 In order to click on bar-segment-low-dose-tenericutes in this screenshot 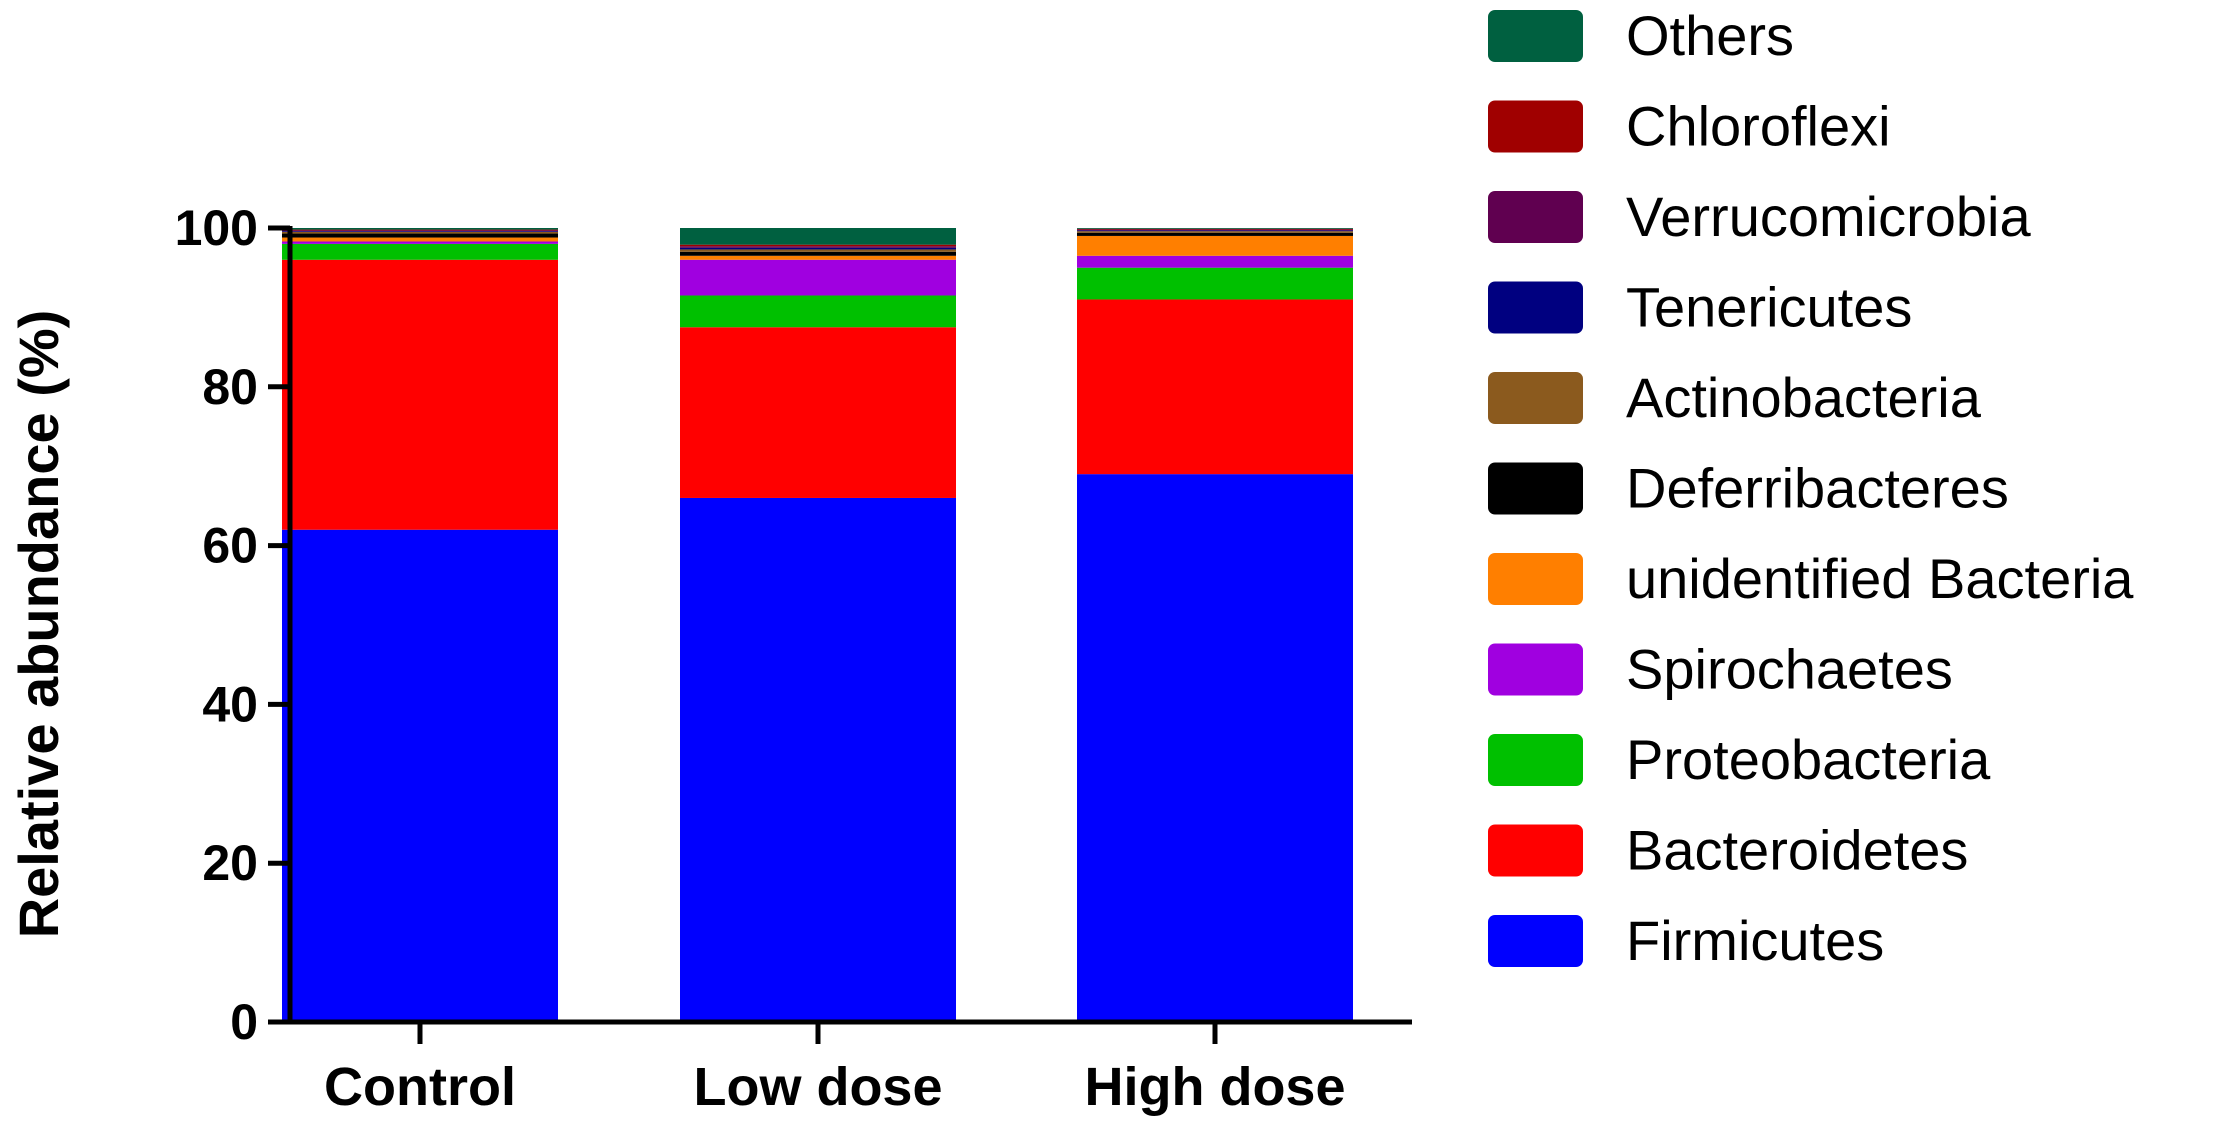, I will do `click(818, 248)`.